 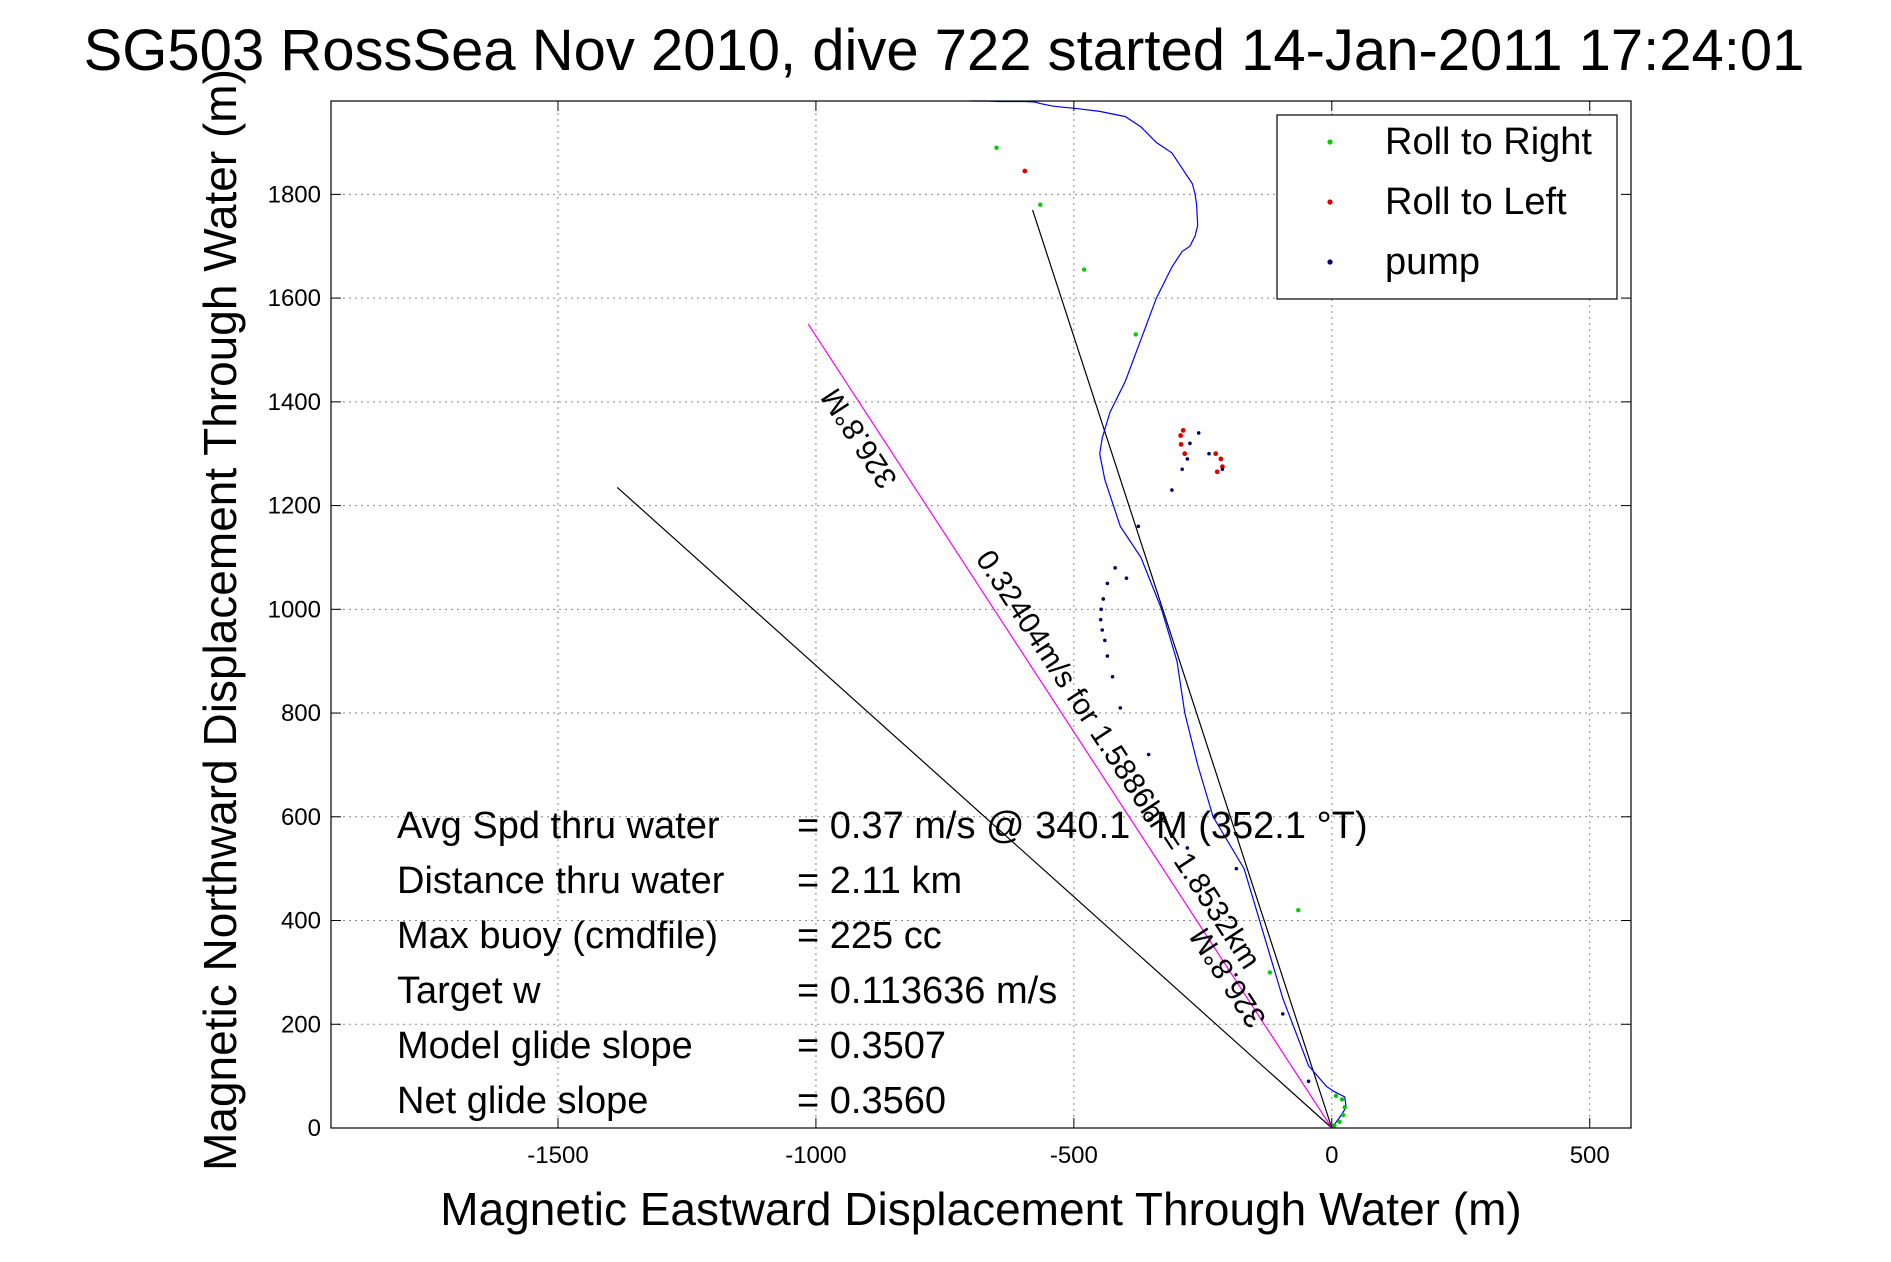 I want to click on y-tick-label: 1400, so click(x=294, y=402).